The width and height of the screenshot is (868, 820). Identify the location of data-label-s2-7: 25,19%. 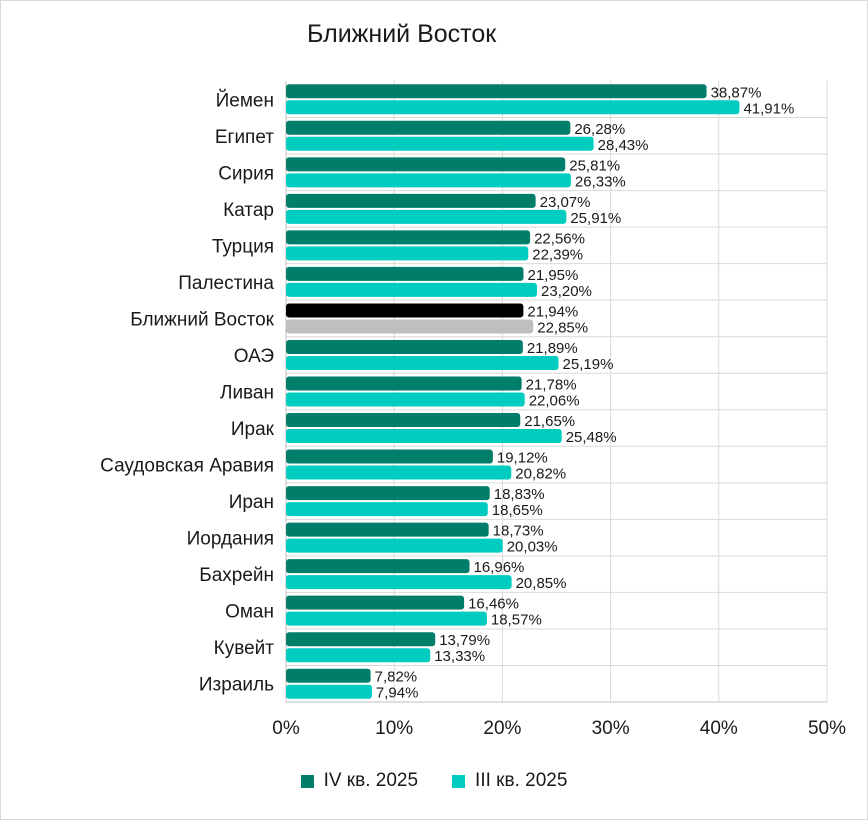
(588, 364).